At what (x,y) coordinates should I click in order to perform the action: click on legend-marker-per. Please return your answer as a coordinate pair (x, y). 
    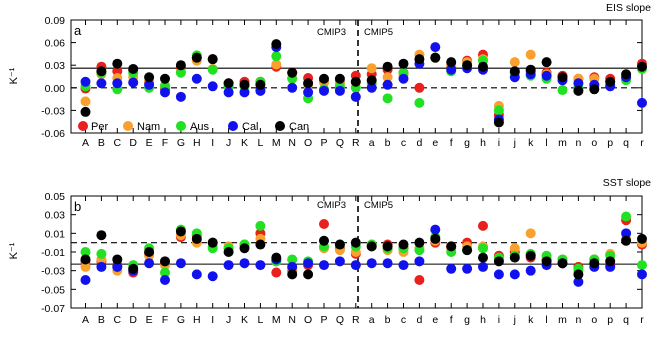
    Looking at the image, I should click on (83, 126).